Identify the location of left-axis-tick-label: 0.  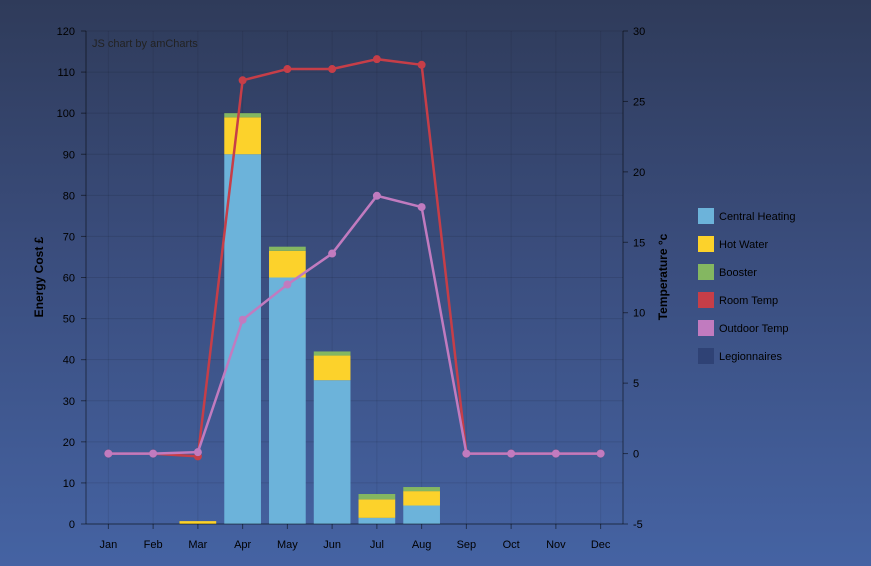
(72, 525).